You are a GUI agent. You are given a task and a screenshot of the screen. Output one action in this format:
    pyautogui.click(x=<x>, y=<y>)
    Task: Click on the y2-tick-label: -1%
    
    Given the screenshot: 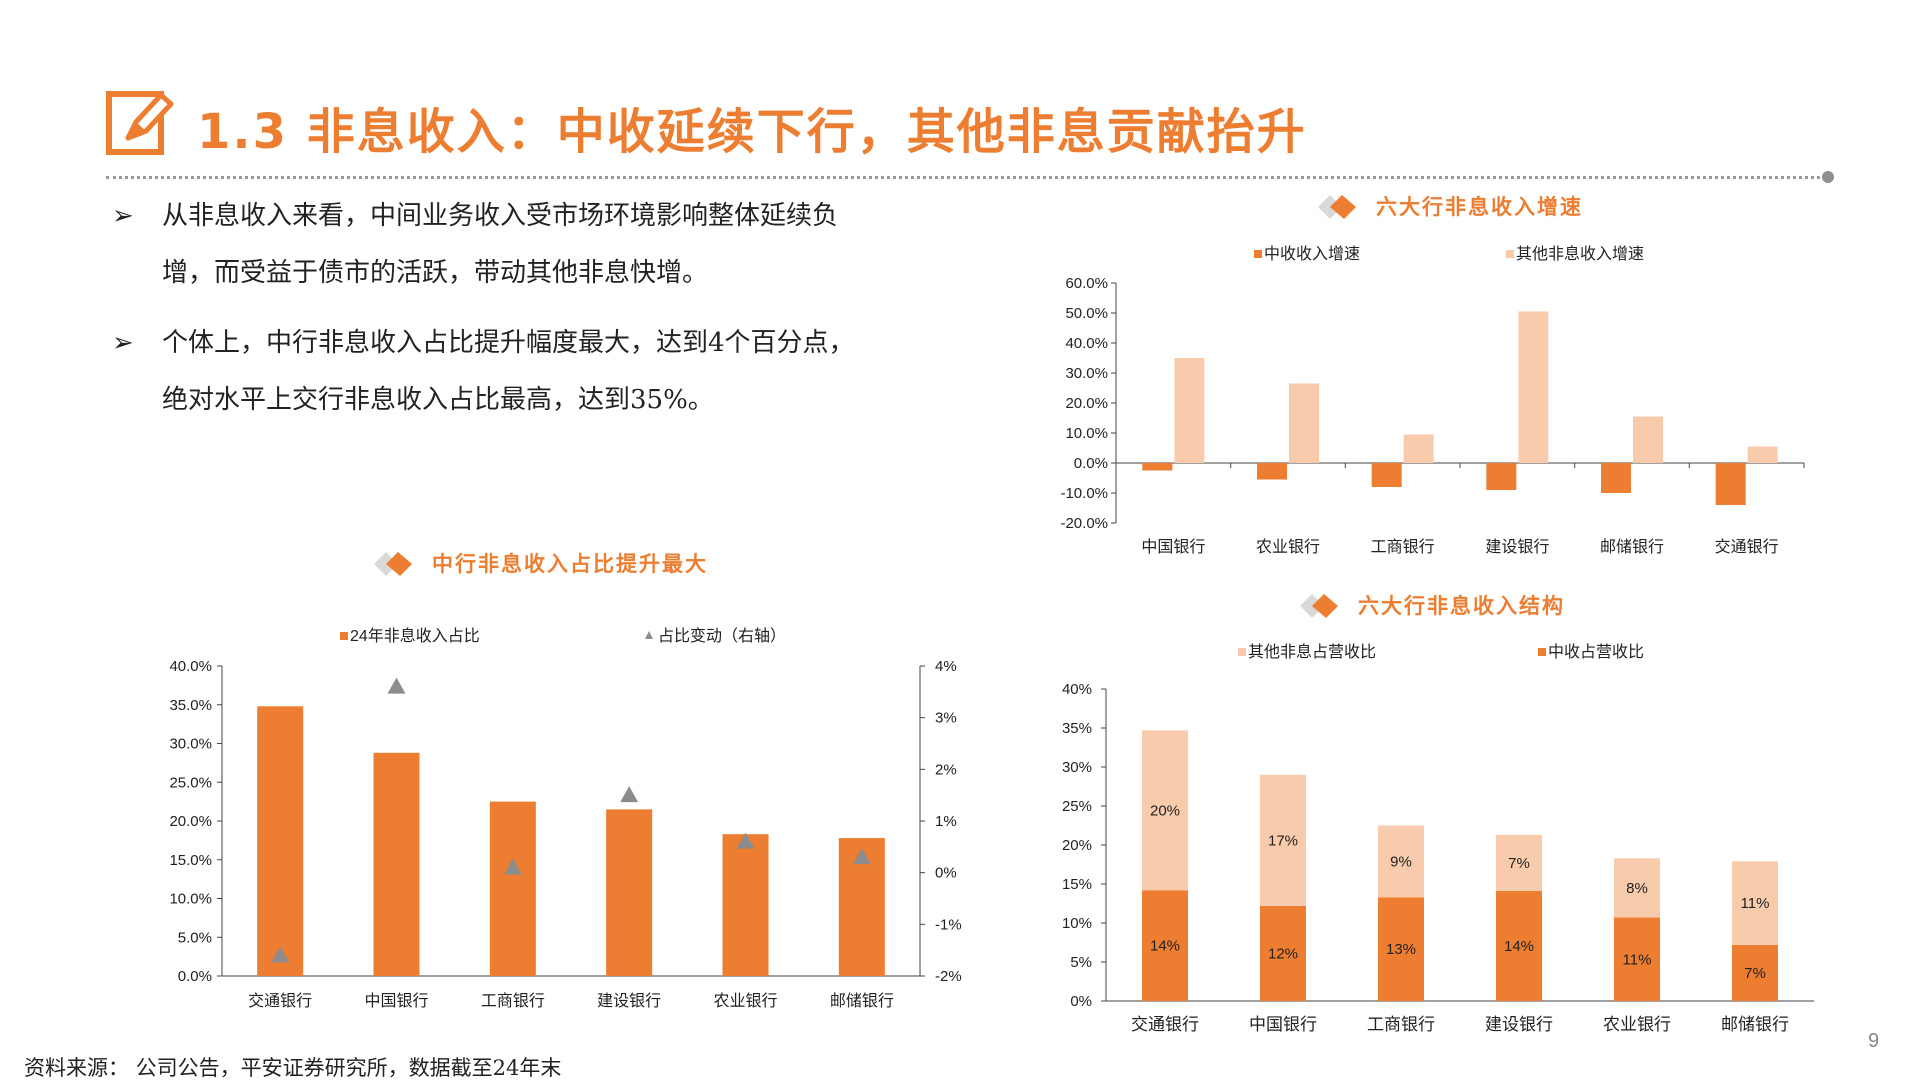 What is the action you would take?
    pyautogui.click(x=948, y=924)
    